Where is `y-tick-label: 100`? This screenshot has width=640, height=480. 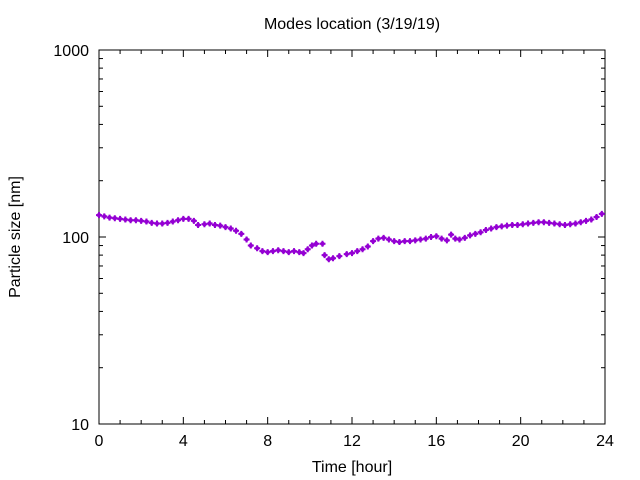 y-tick-label: 100 is located at coordinates (75, 238).